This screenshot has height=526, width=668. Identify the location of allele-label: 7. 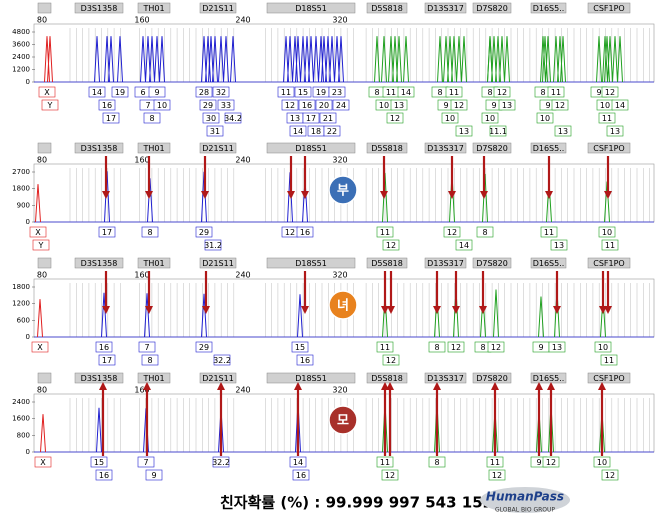
(147, 105).